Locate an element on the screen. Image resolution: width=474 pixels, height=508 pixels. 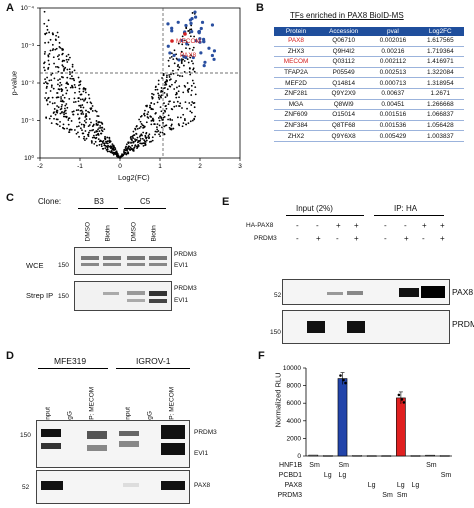
e-band-prdm3: PRDM3 is located at coordinates (463, 324).